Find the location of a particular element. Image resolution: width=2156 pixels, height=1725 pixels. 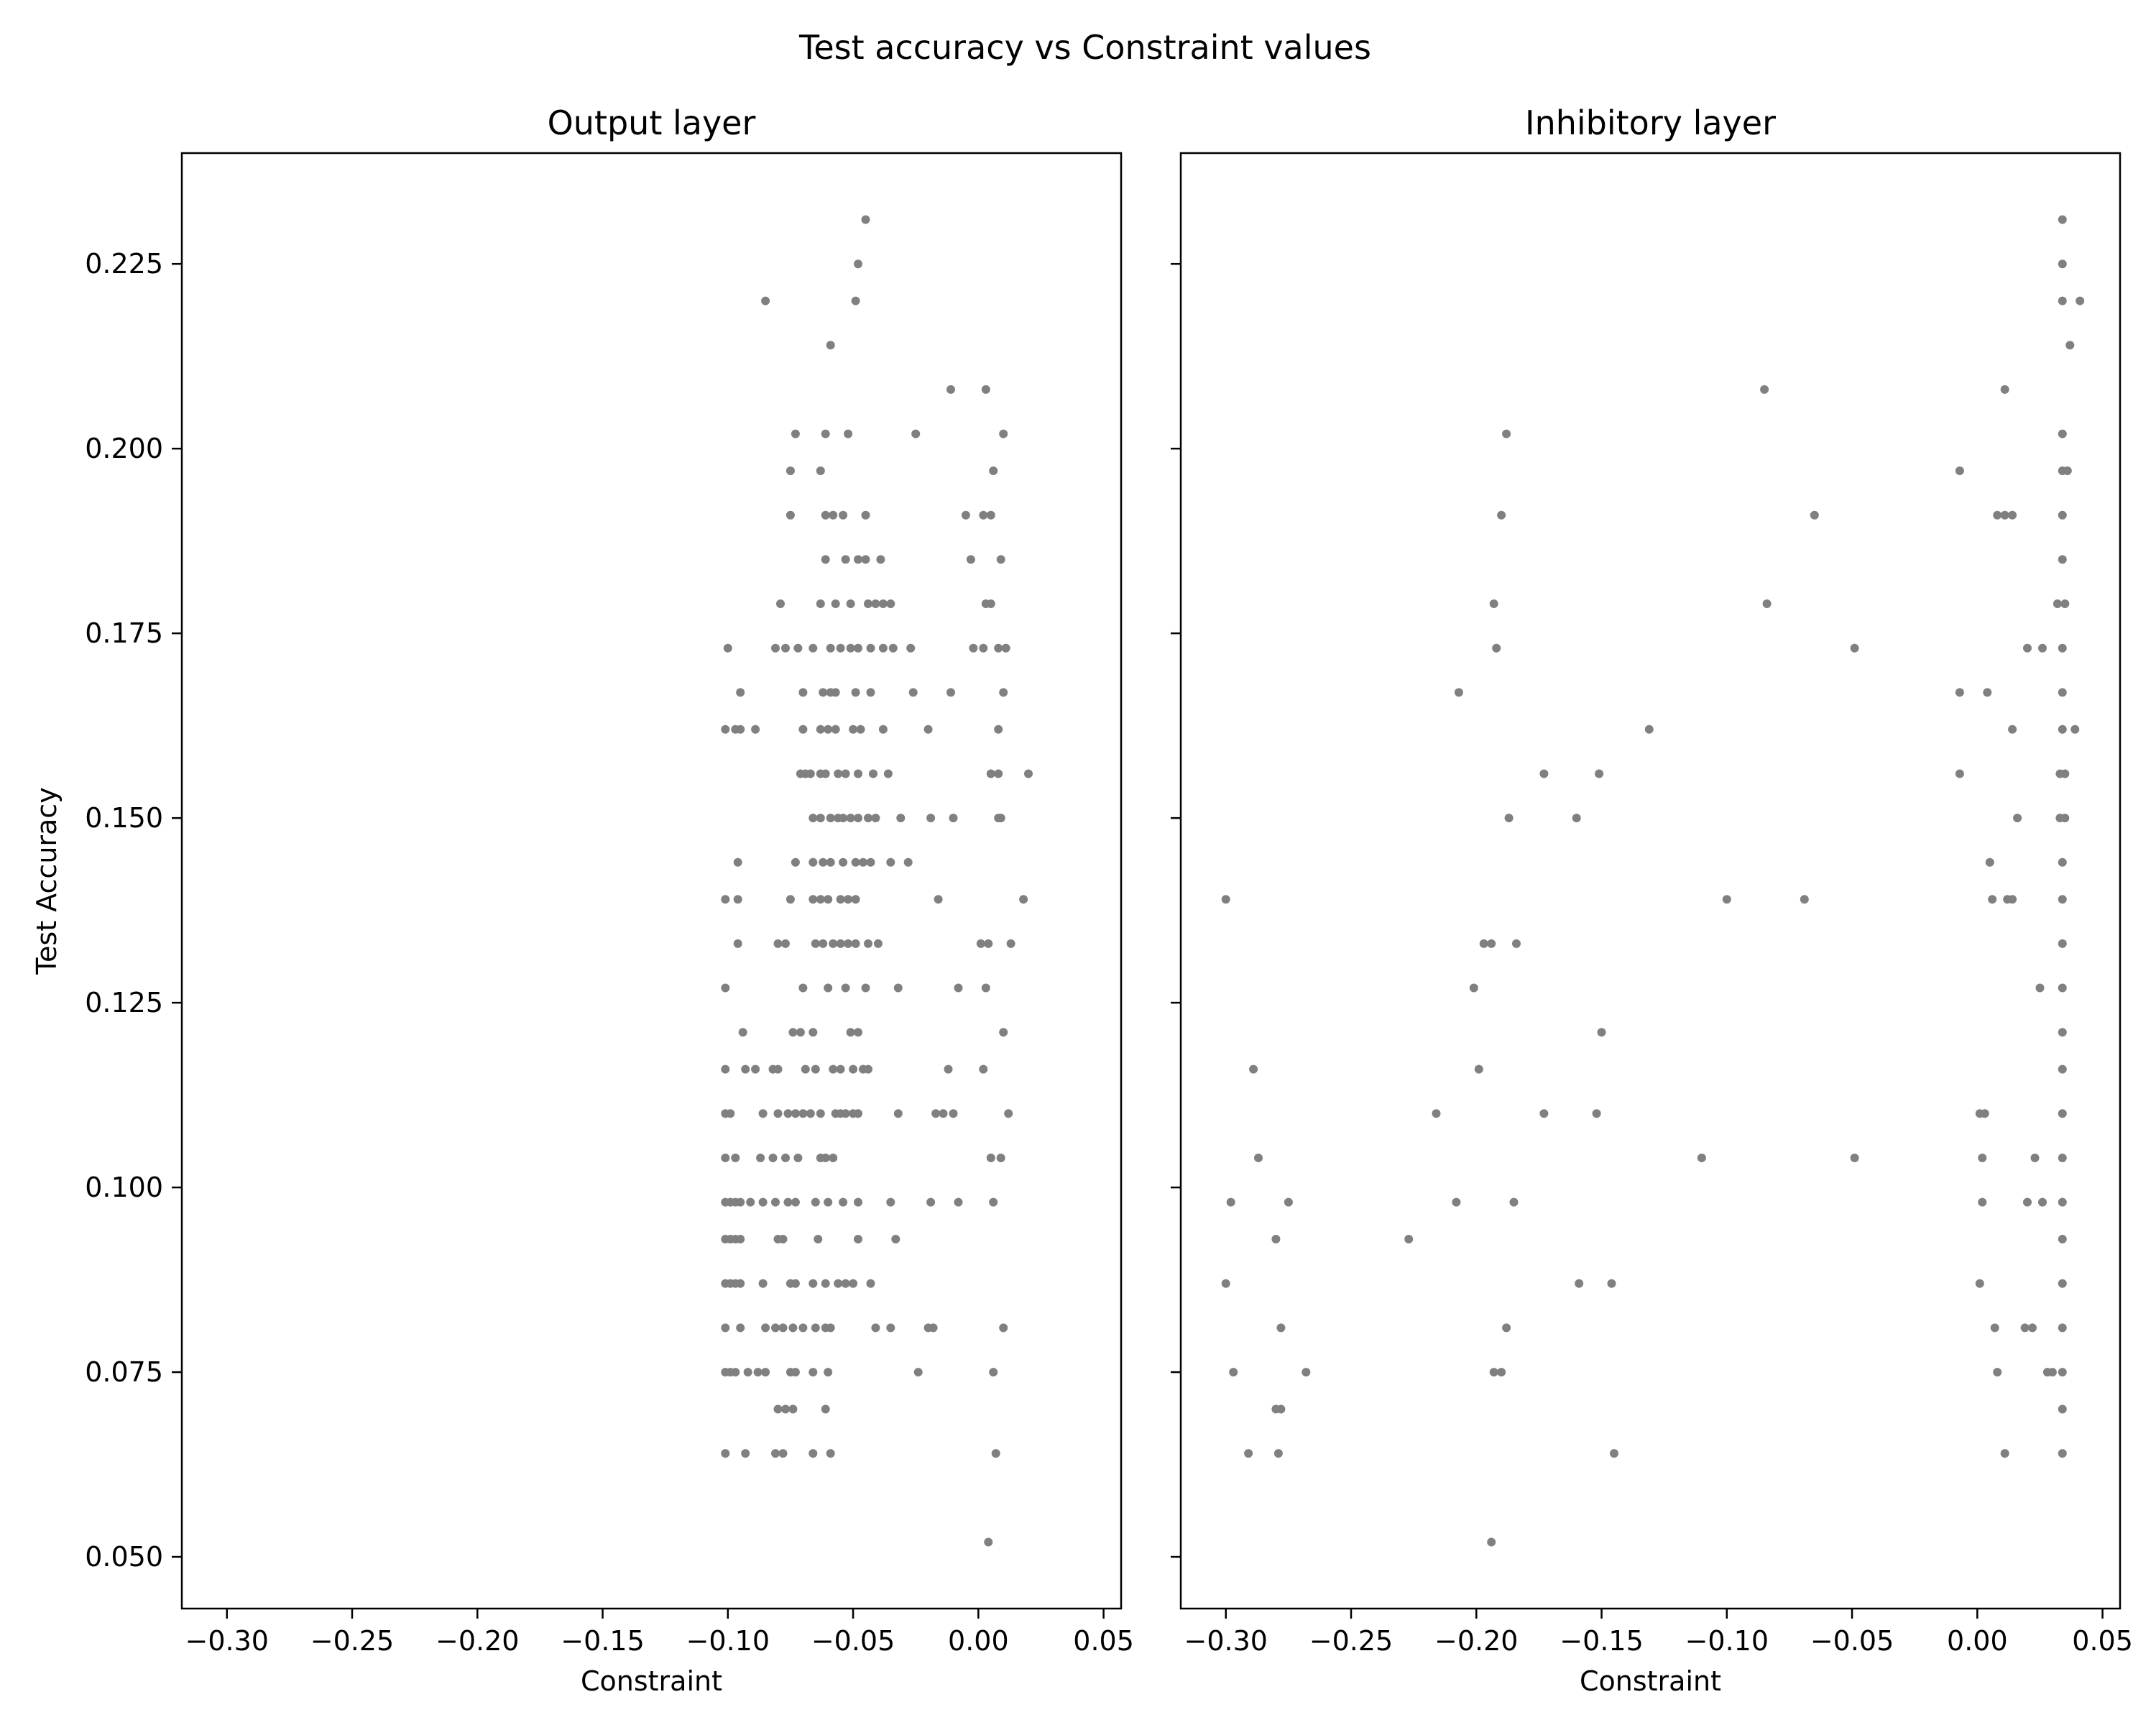

panel0-x-axis-label: Constraint is located at coordinates (651, 1681).